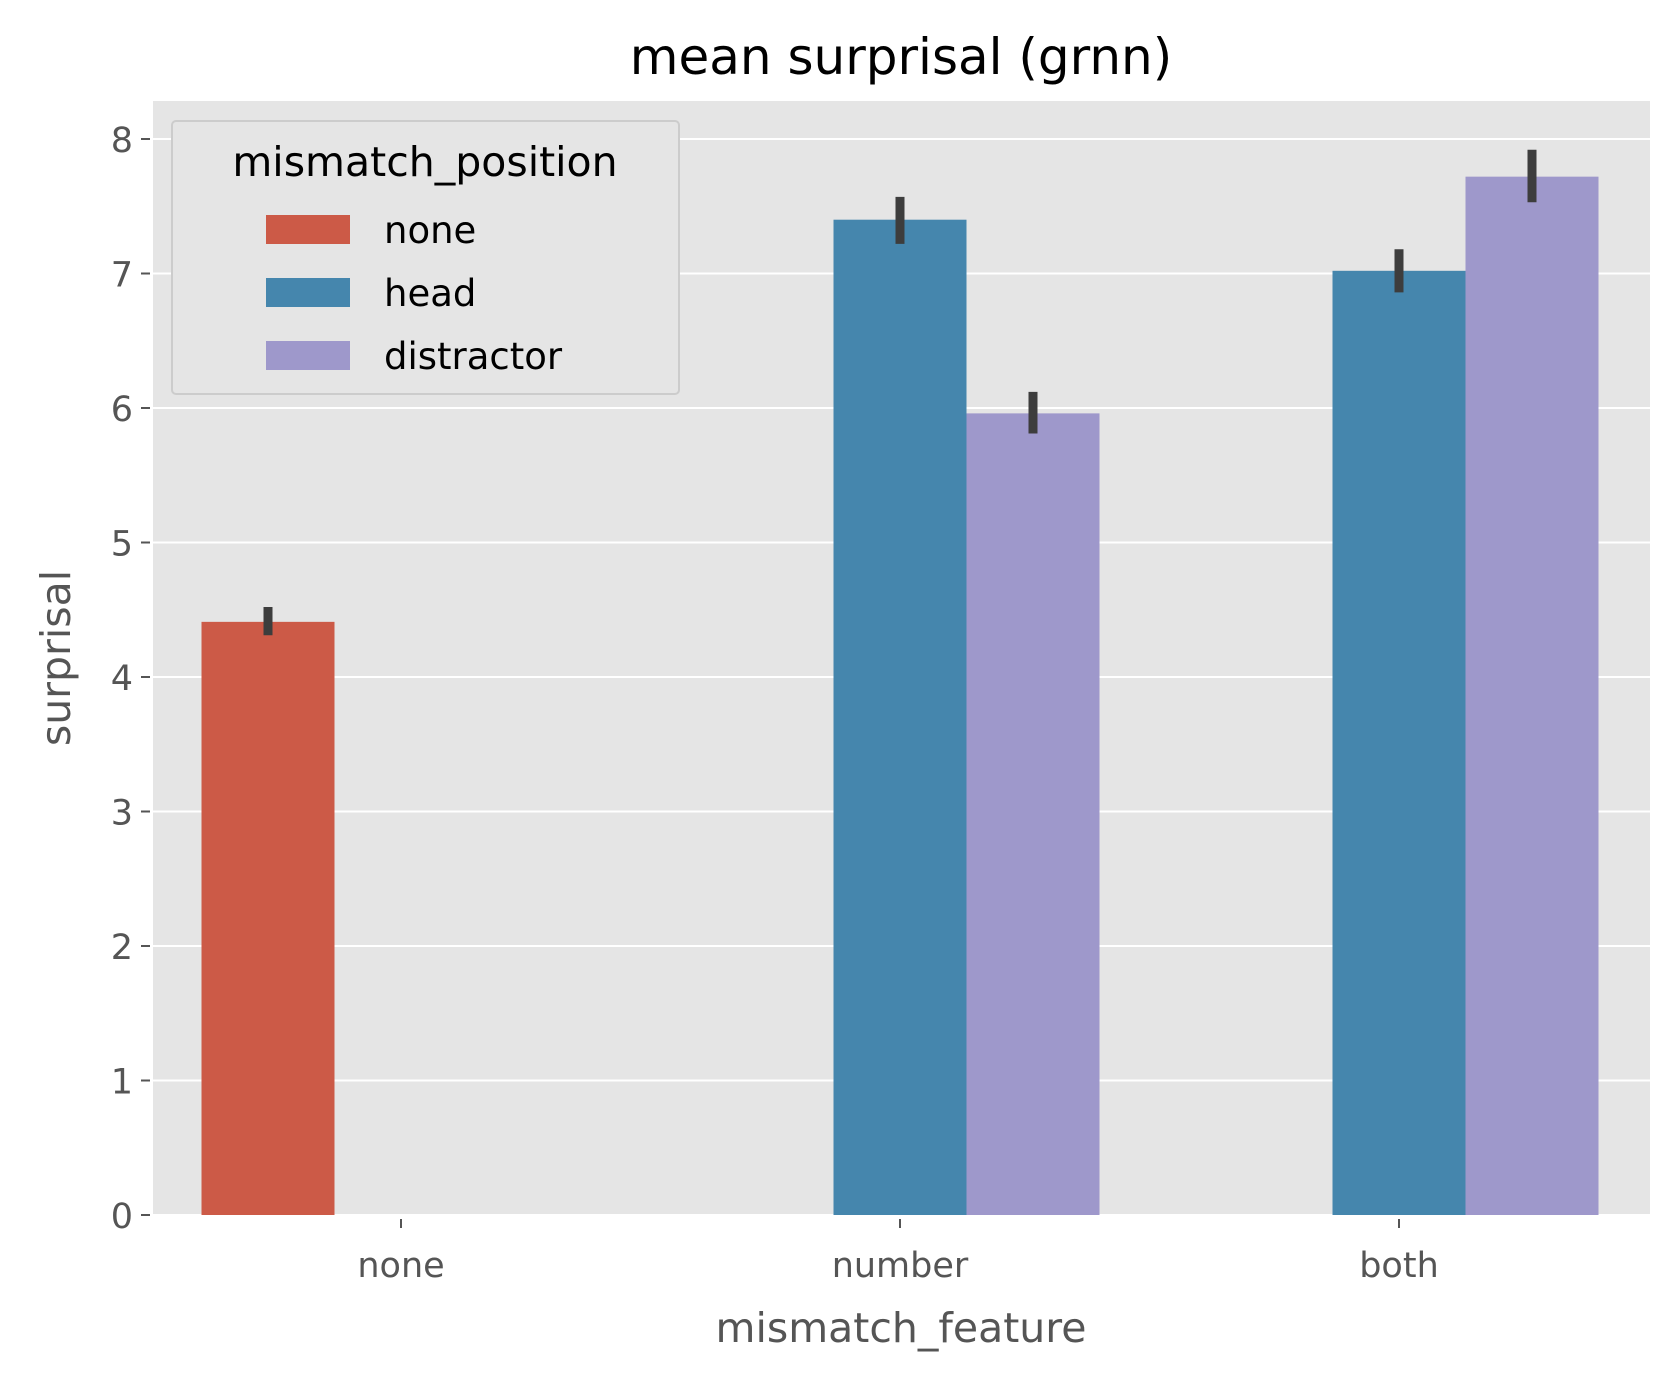 The height and width of the screenshot is (1377, 1671). What do you see at coordinates (1532, 695) in the screenshot?
I see `bar-distractor-both` at bounding box center [1532, 695].